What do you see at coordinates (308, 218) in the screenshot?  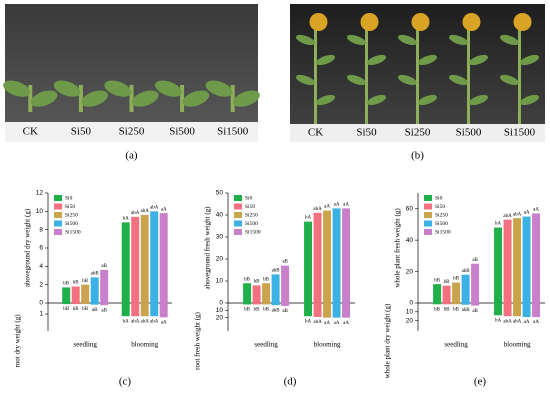 I see `bar-letter: bA` at bounding box center [308, 218].